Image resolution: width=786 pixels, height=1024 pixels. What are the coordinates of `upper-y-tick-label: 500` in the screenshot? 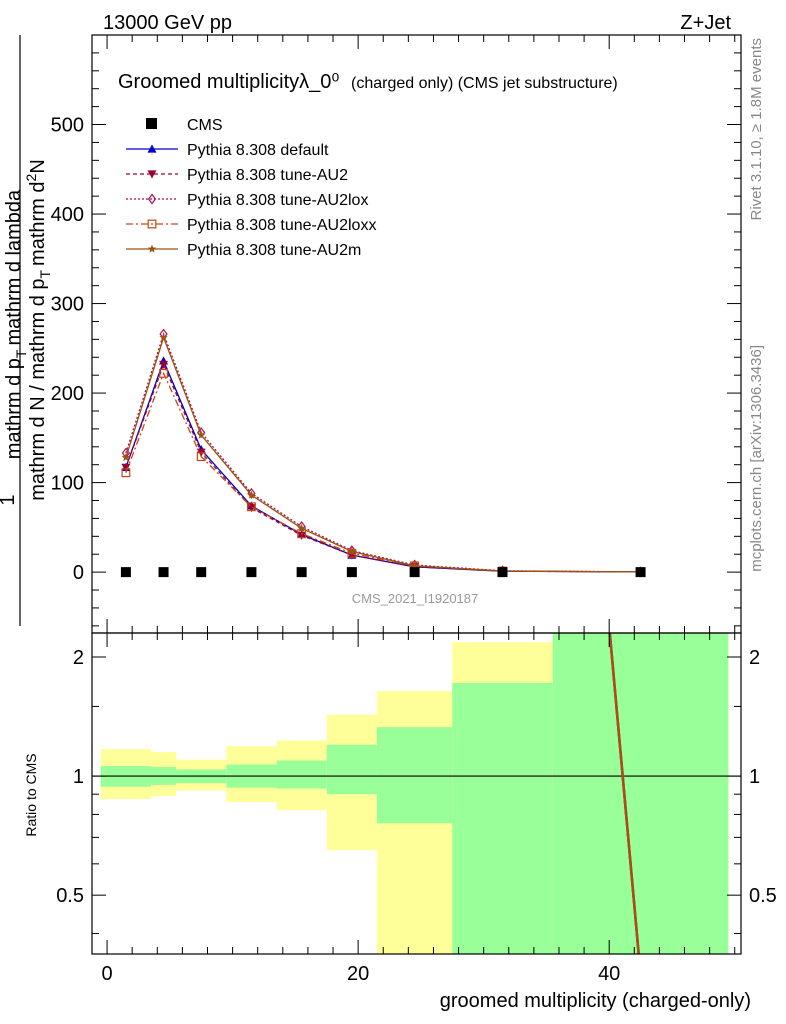 It's located at (67, 126).